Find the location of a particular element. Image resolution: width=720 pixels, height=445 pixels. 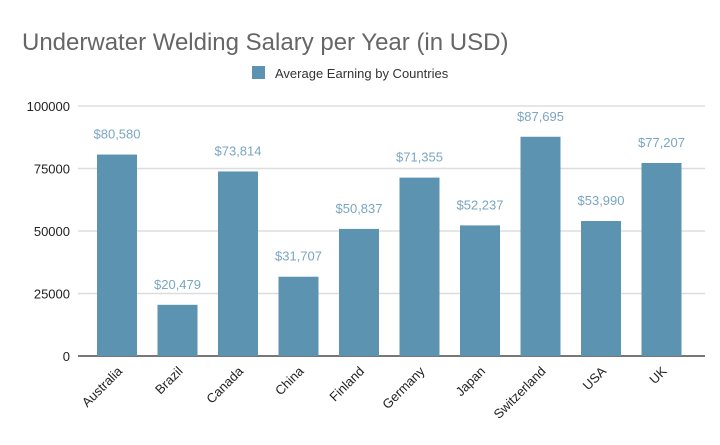

data-label: $53,990 is located at coordinates (601, 200).